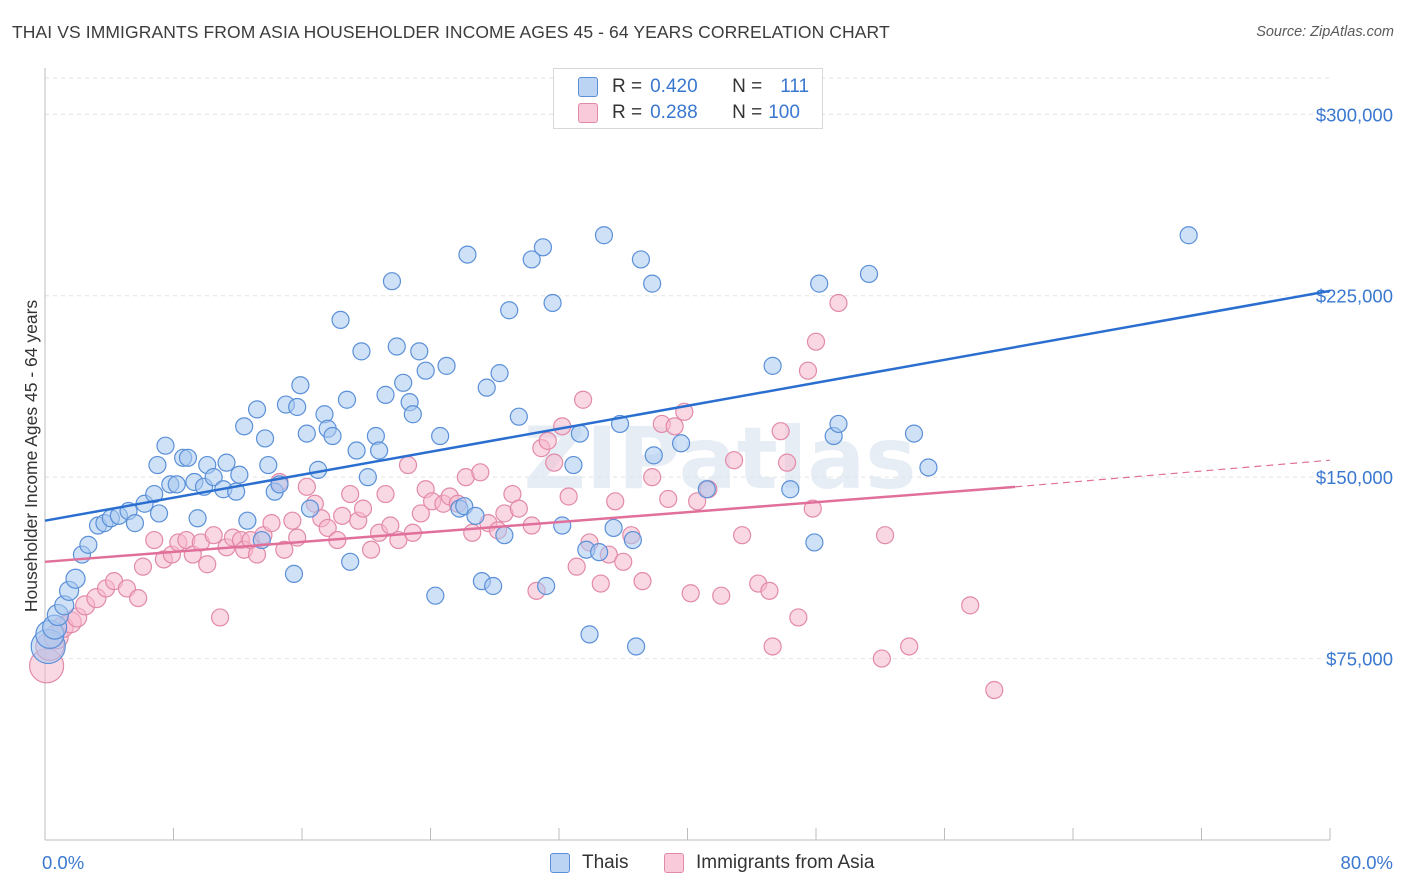 This screenshot has height=892, width=1406. Describe the element at coordinates (1354, 296) in the screenshot. I see `y-tick-label: $225,000` at that location.